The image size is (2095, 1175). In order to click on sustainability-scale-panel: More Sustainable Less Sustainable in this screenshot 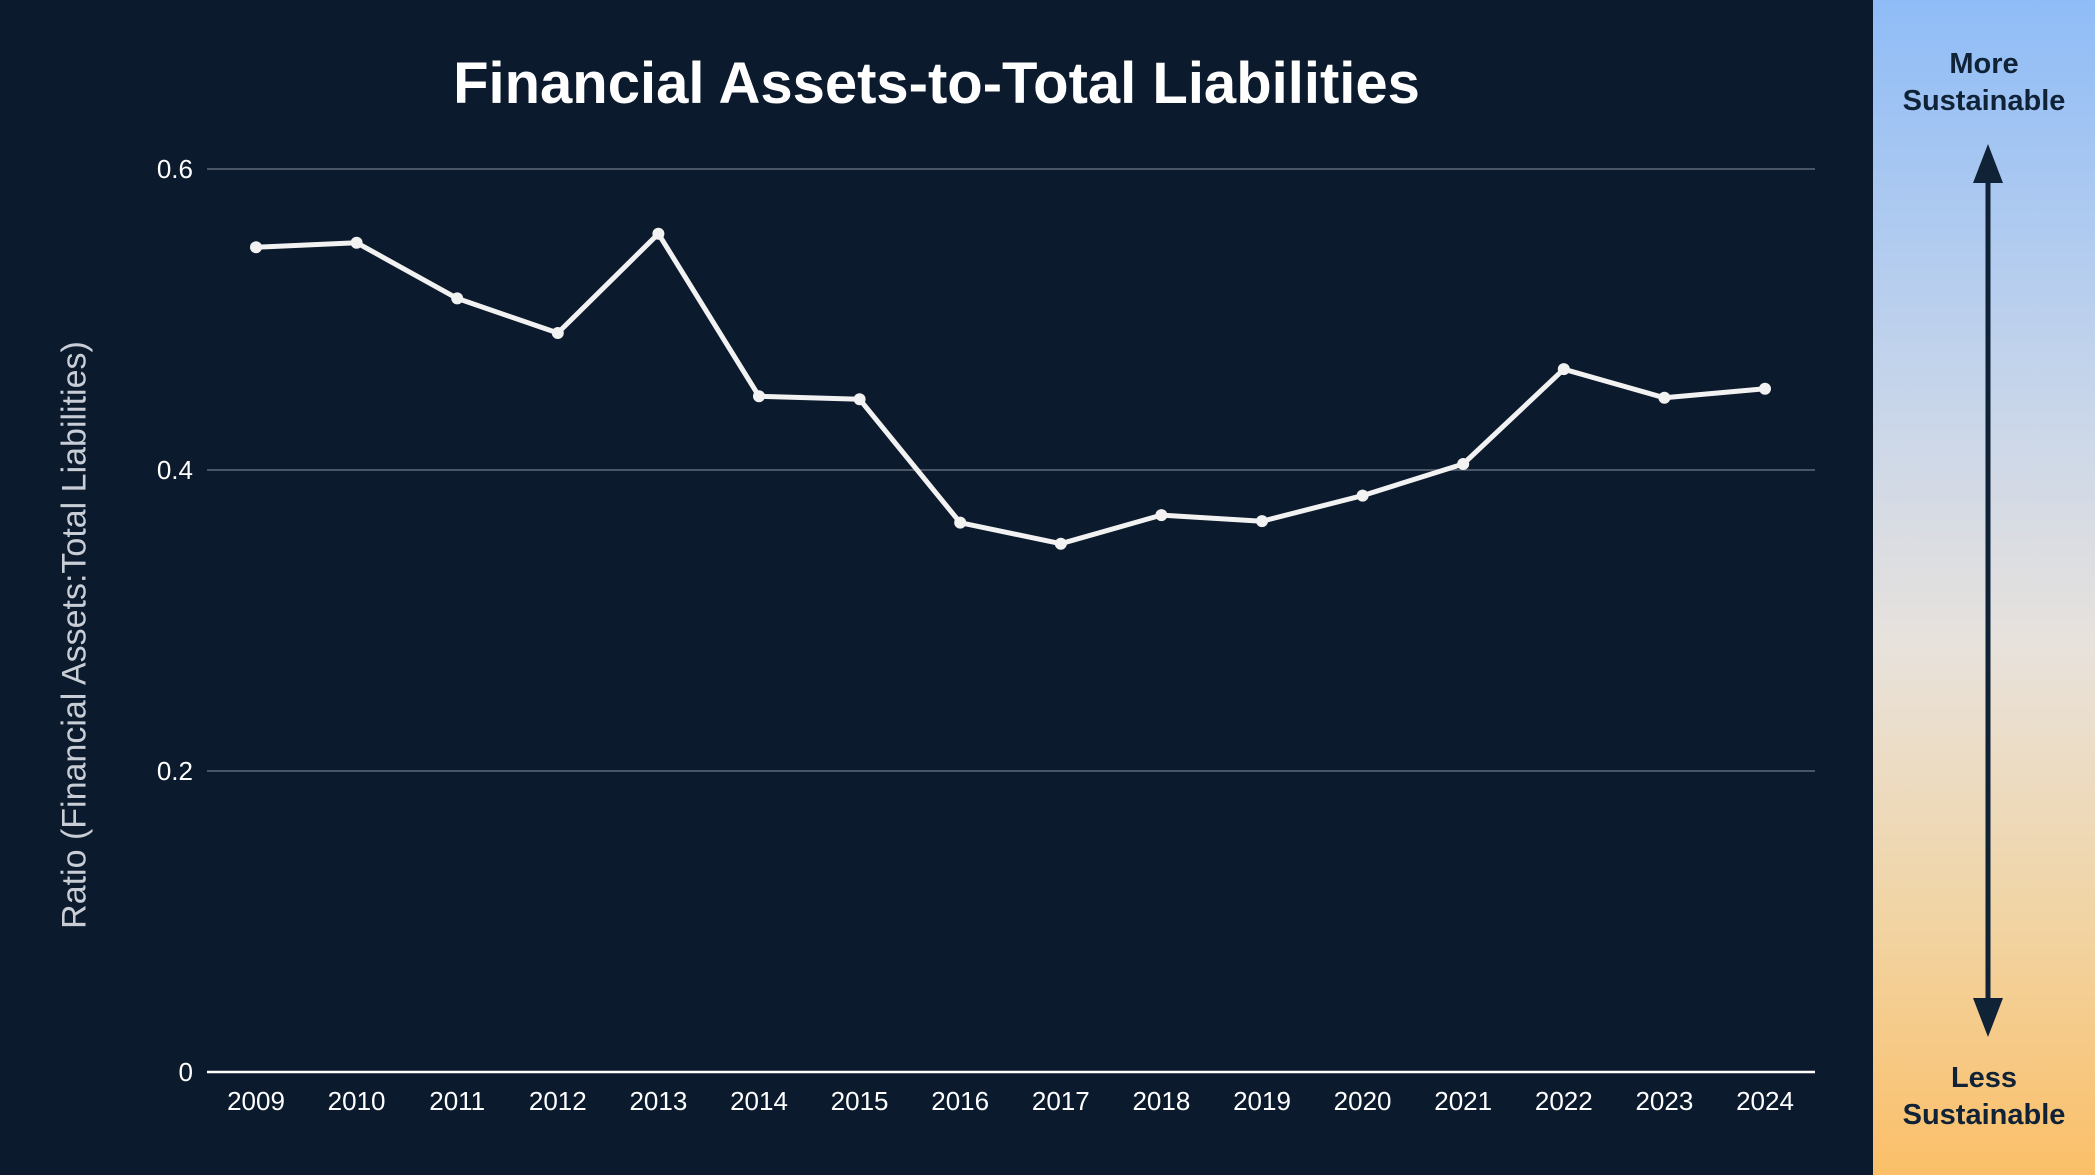, I will do `click(1984, 587)`.